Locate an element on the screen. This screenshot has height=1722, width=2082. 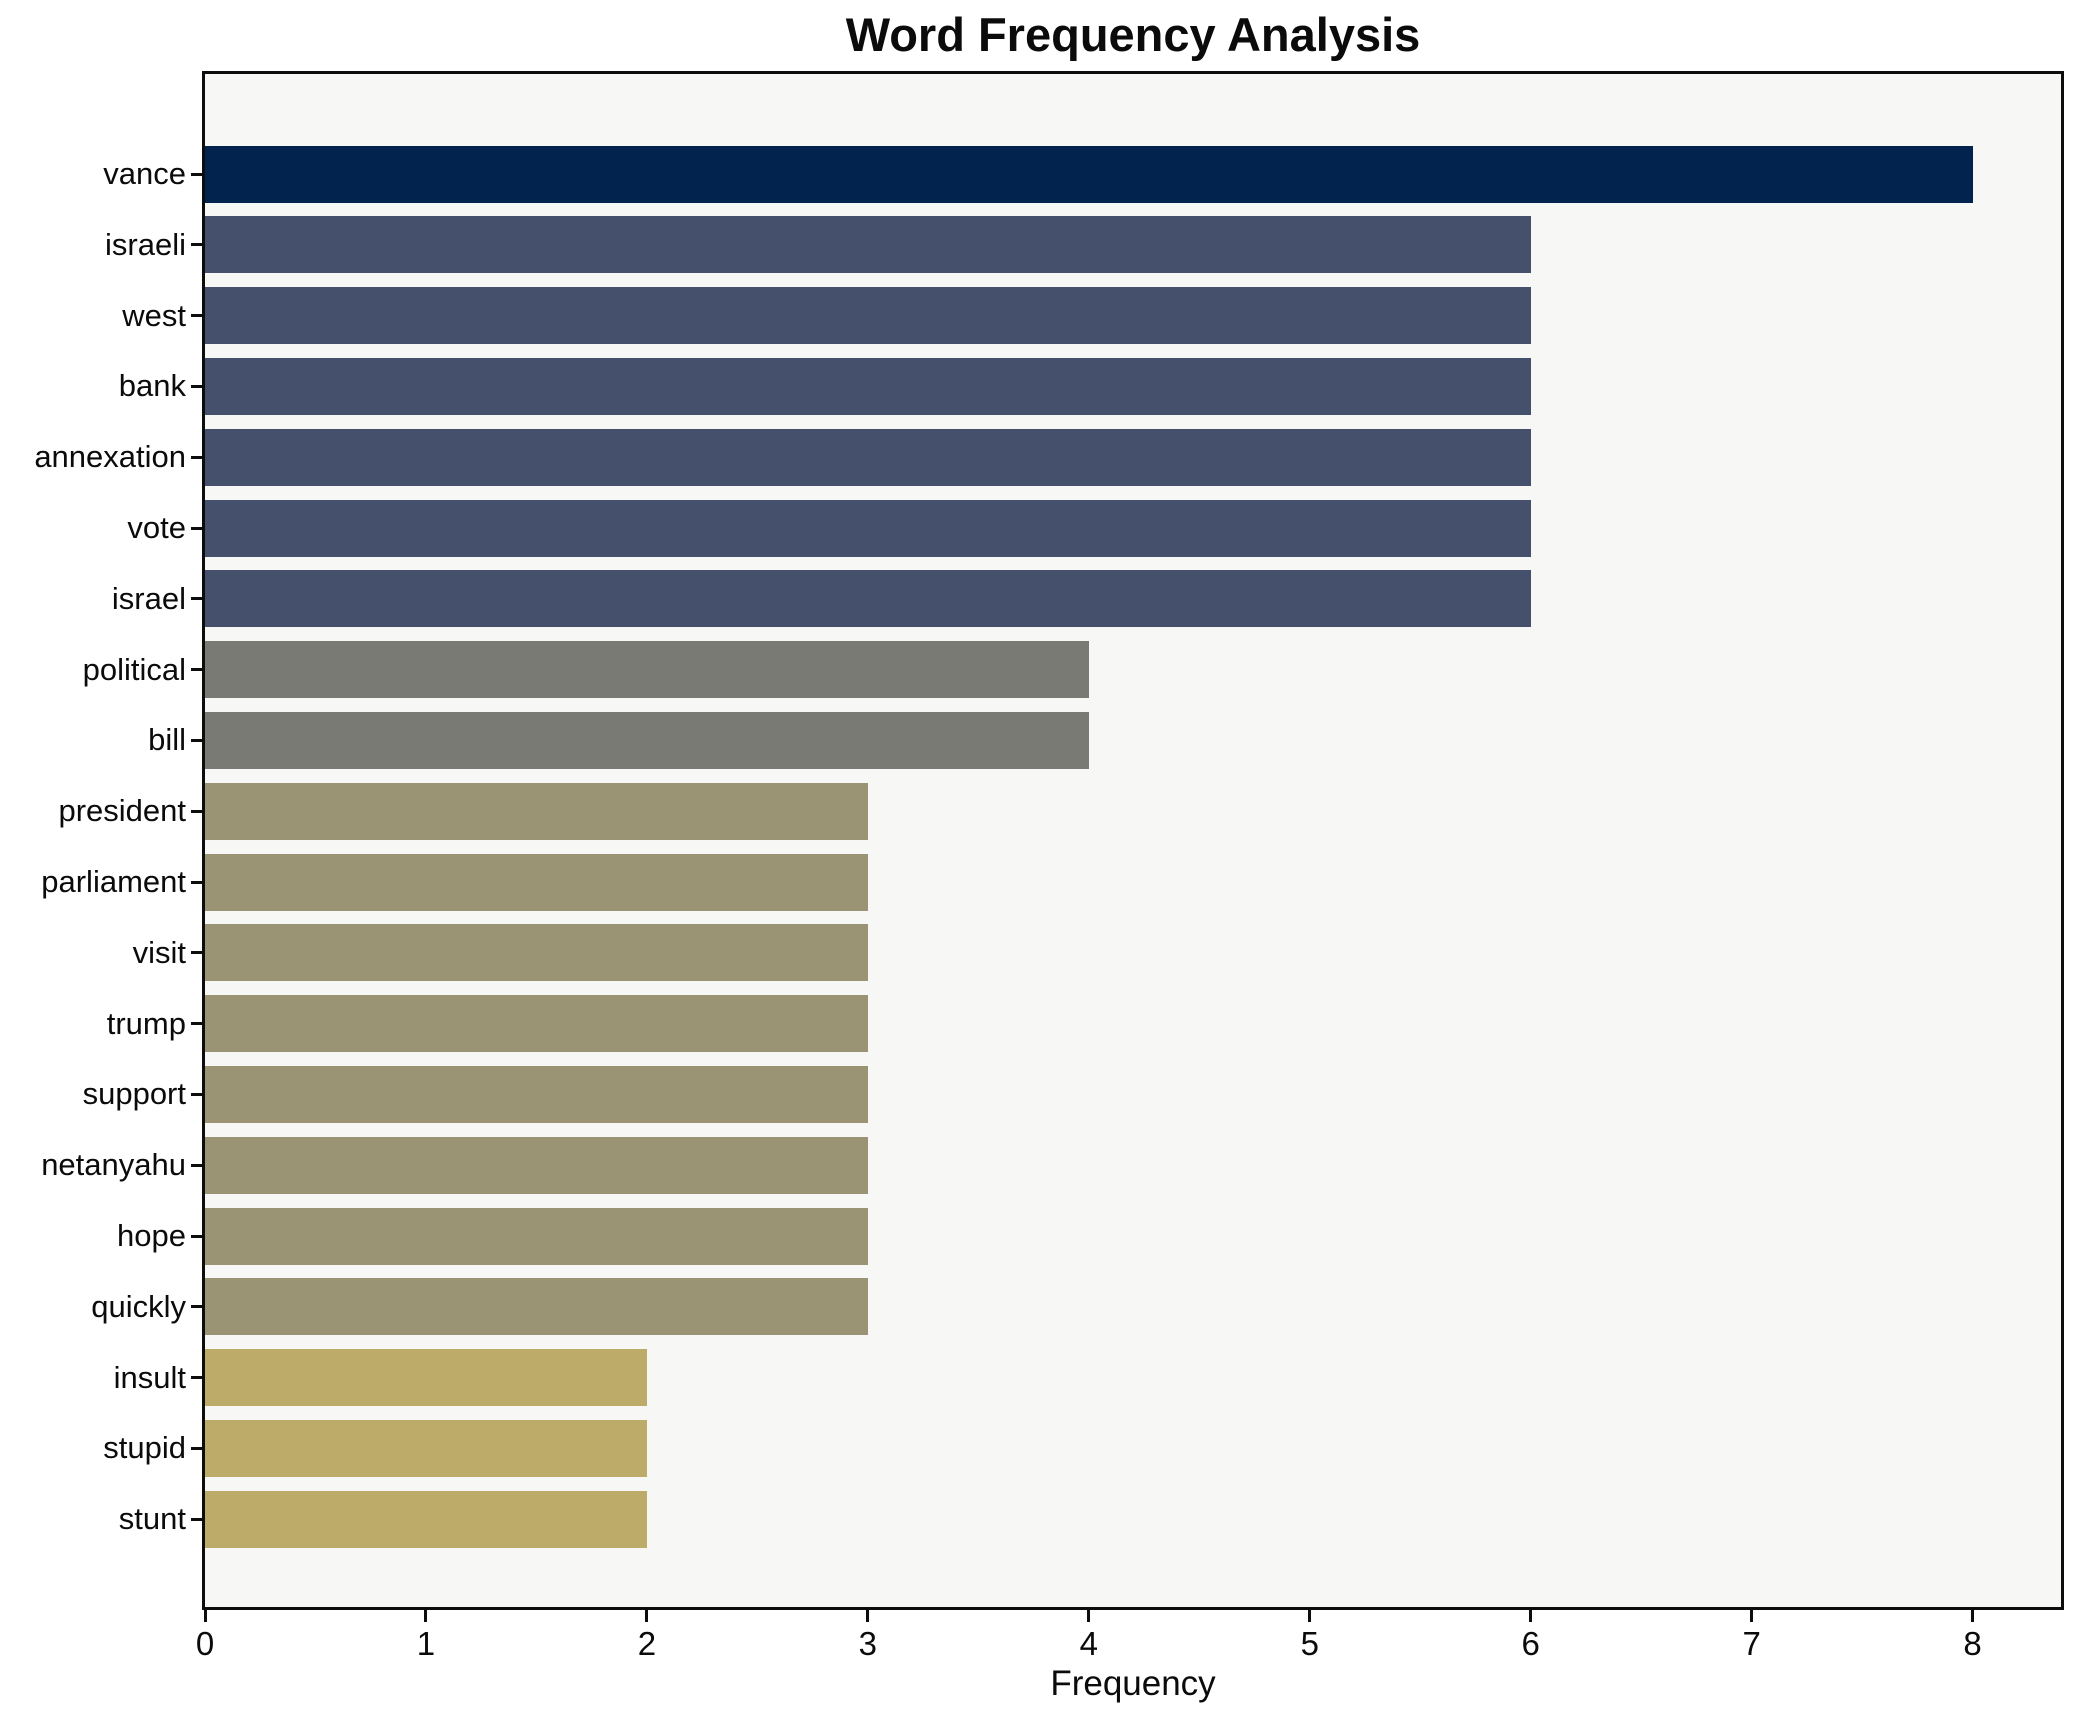
y-tick-label-bill: bill is located at coordinates (167, 740).